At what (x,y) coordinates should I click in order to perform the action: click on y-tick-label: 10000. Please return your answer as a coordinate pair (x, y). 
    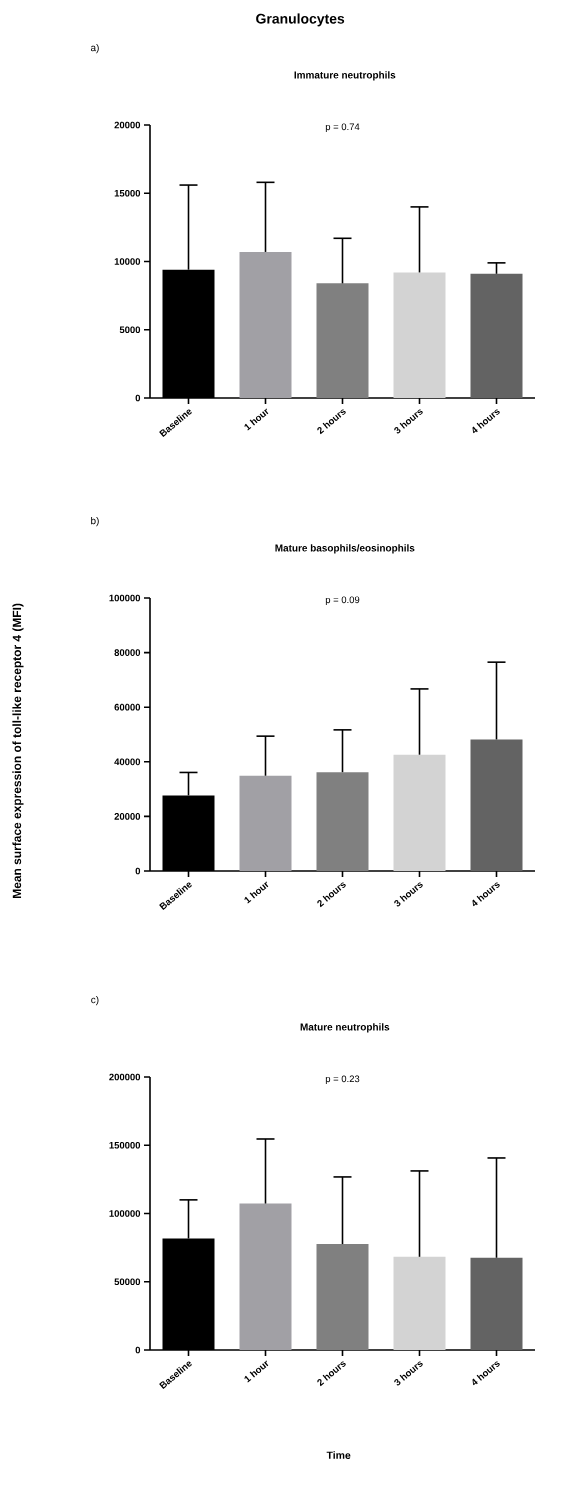
    Looking at the image, I should click on (127, 261).